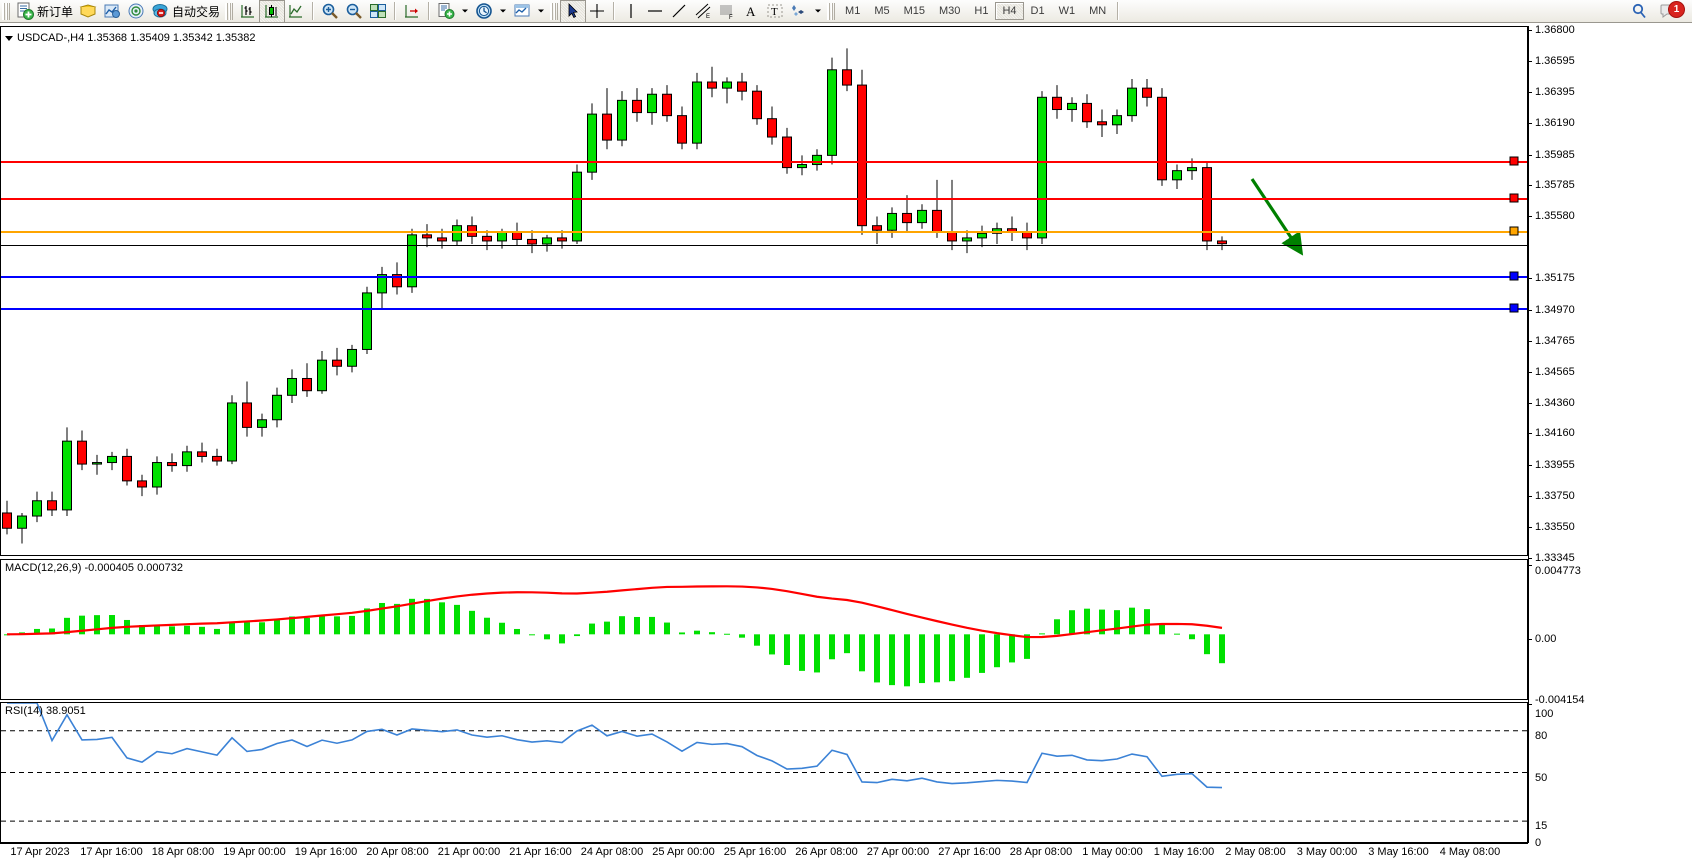  I want to click on axis-tick-label: 1.36395, so click(1555, 91).